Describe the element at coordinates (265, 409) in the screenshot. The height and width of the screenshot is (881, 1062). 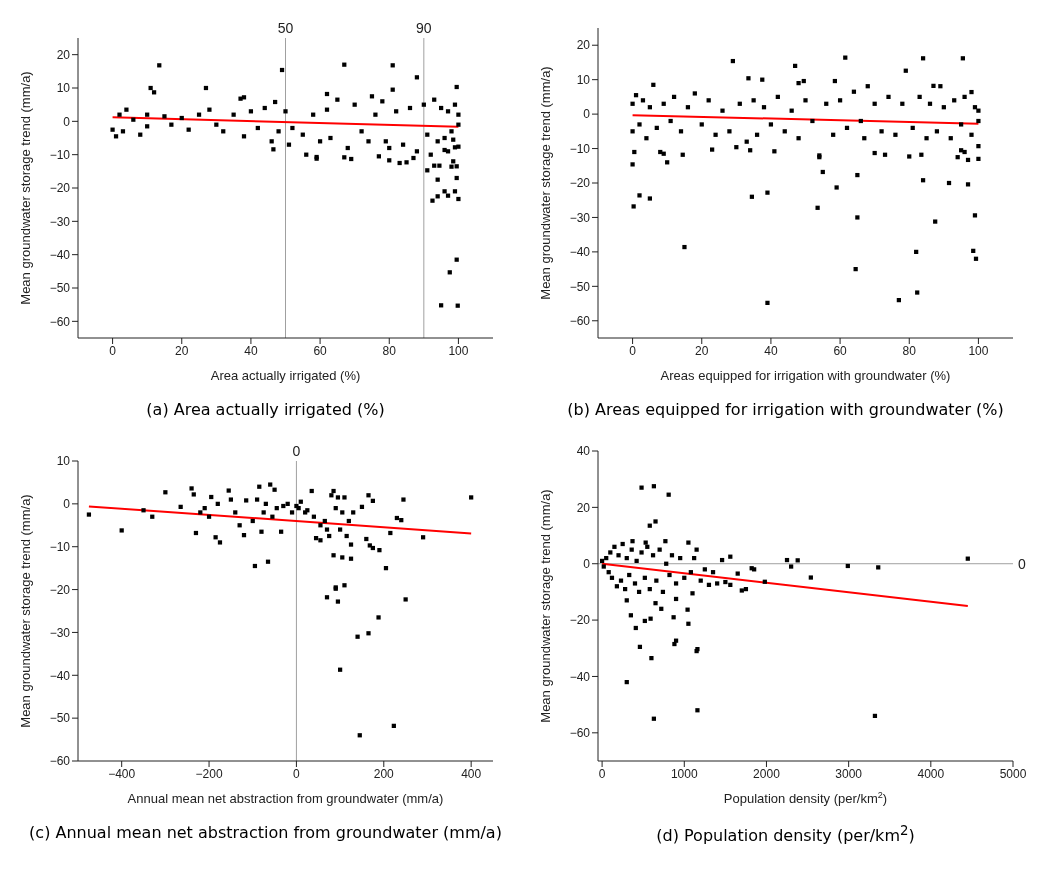
I see `text: (a) Area actually irrigated (%)` at that location.